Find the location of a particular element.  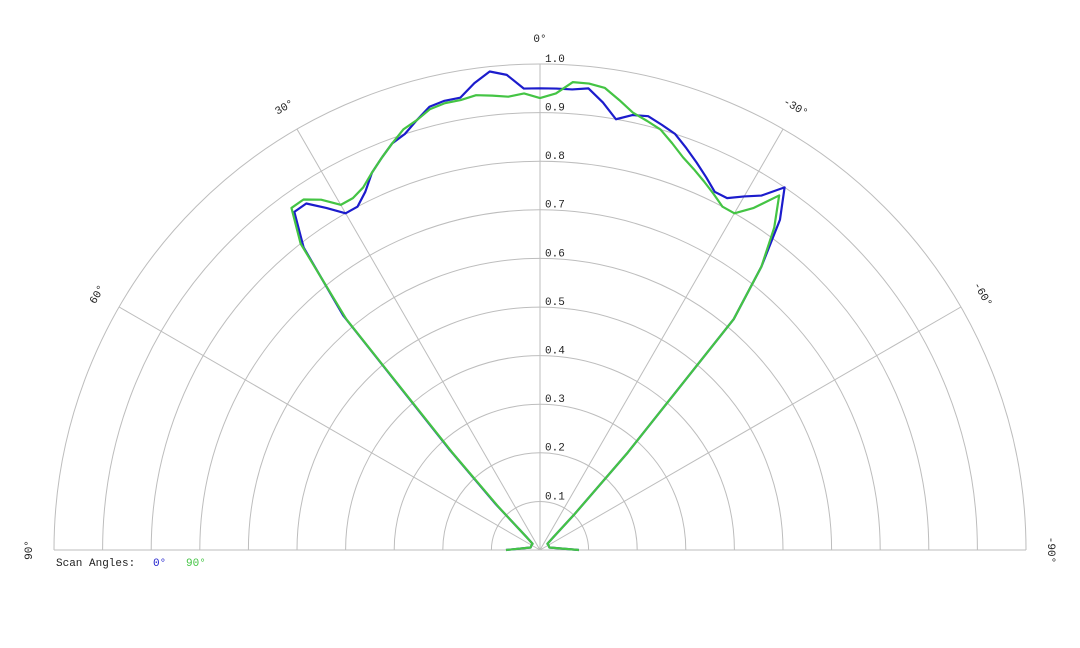

theta-tick-label: -90° is located at coordinates (1050, 550).